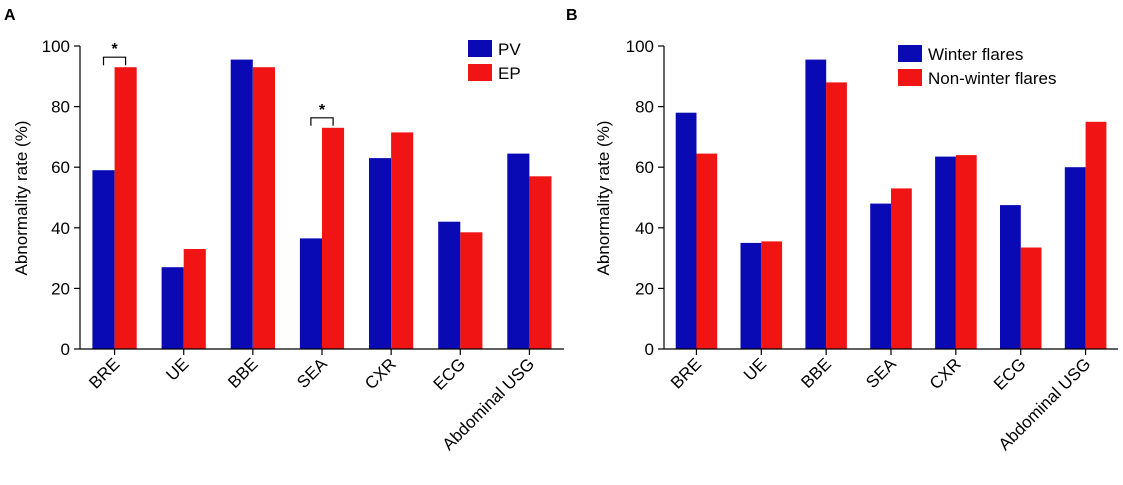  Describe the element at coordinates (945, 252) in the screenshot. I see `bar-winter-flares-cxr` at that location.